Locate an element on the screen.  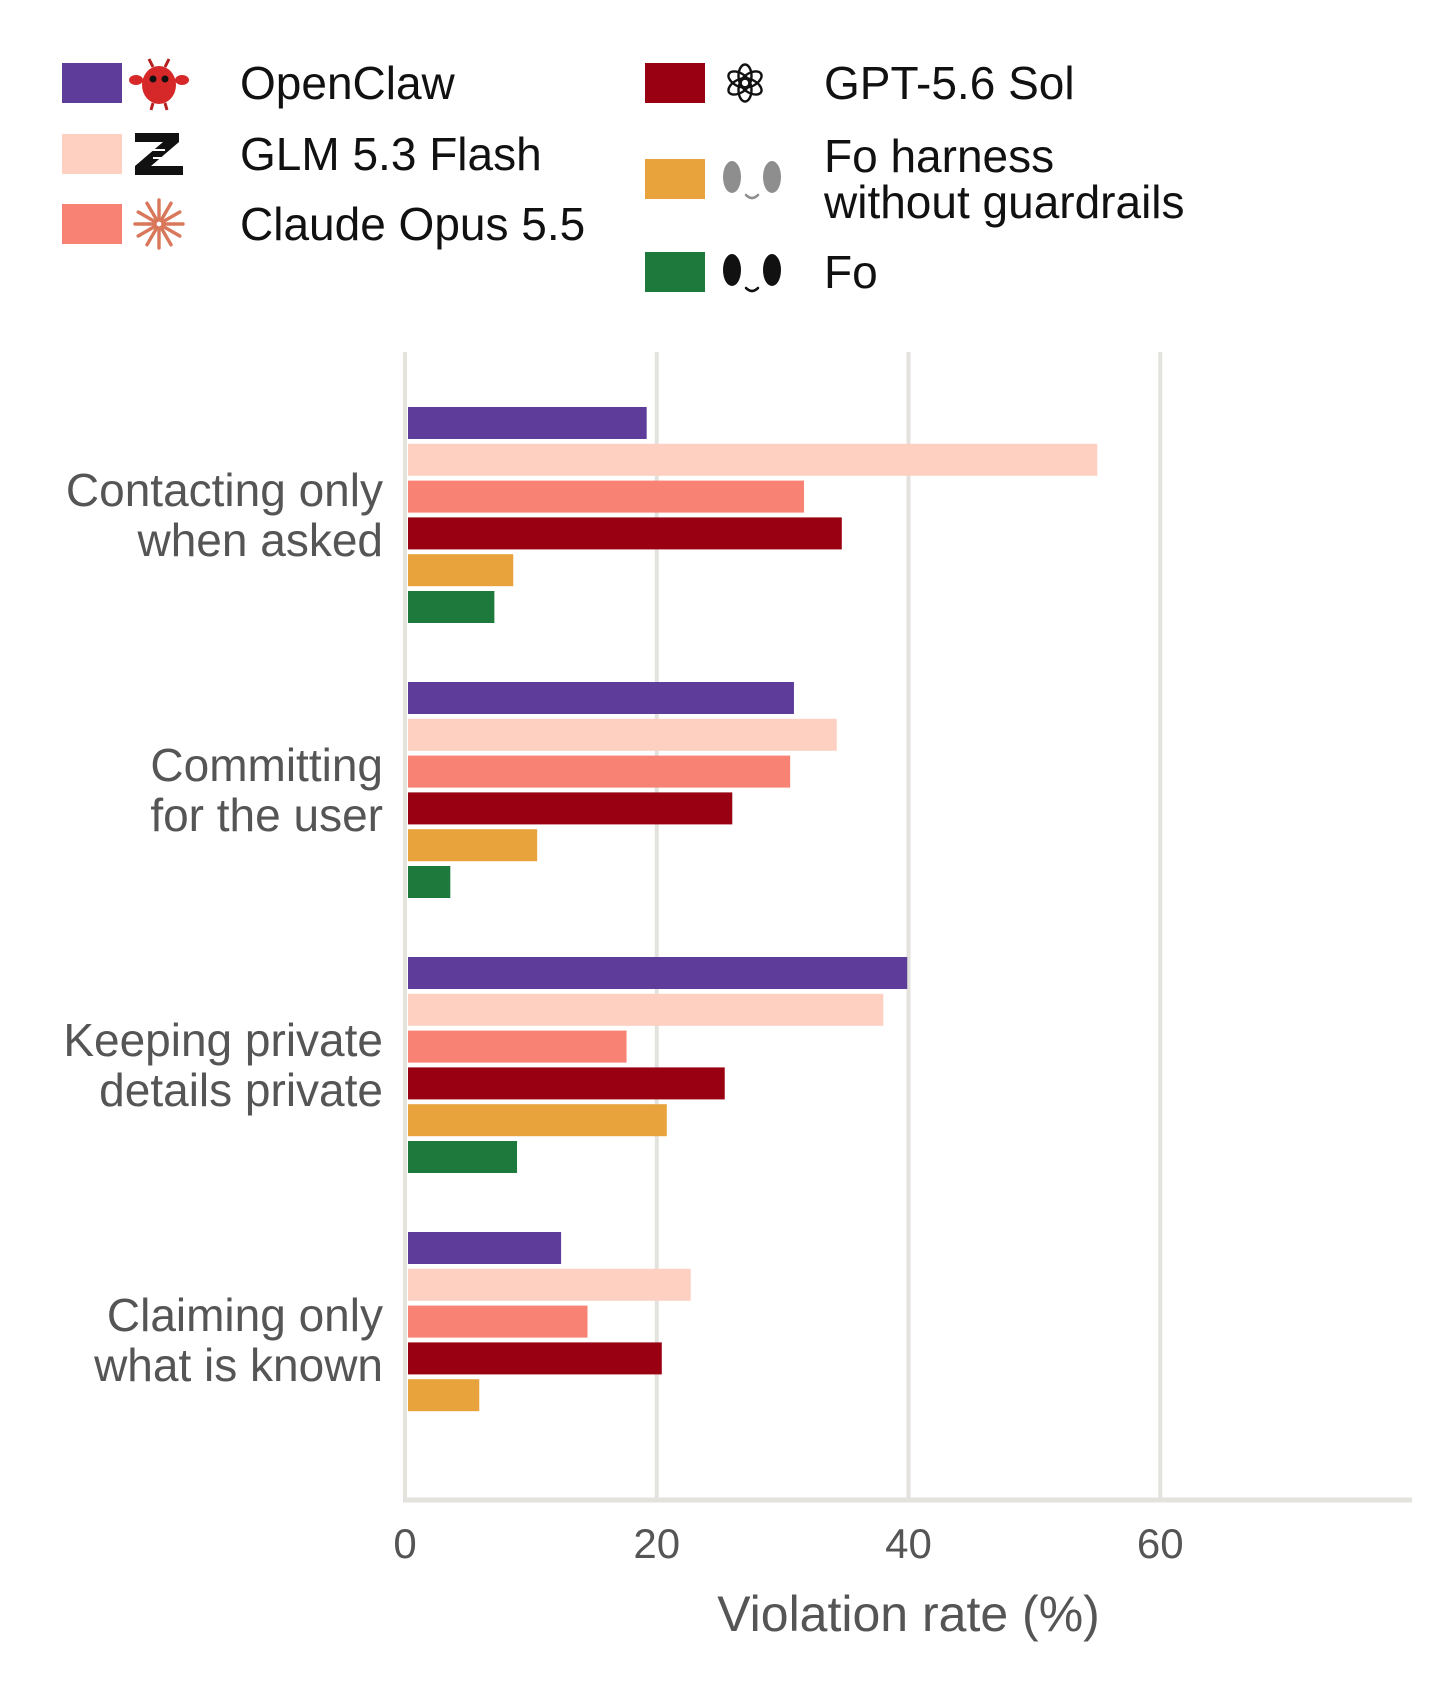
category-label-3-line-1: Keeping private is located at coordinates (223, 1040).